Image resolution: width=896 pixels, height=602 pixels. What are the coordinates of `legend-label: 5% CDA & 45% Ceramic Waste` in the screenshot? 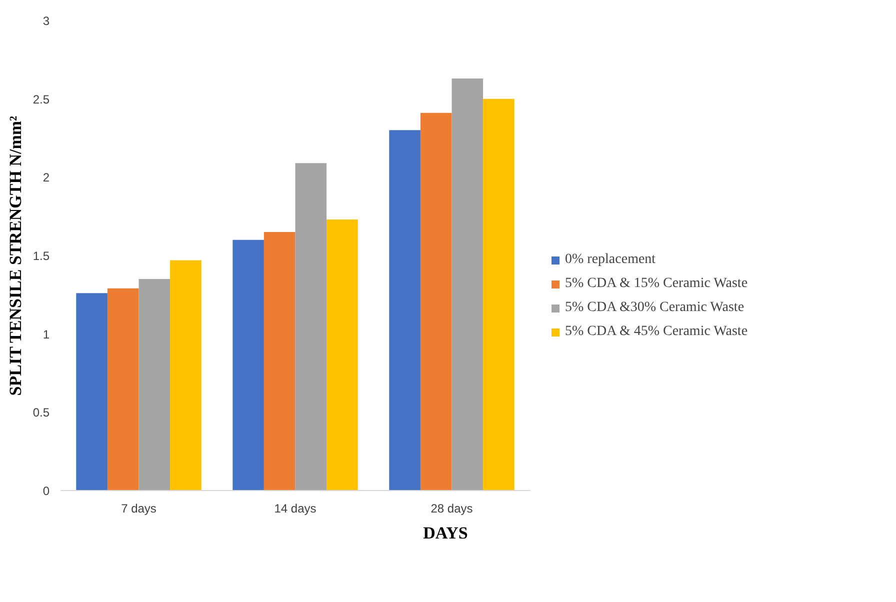 It's located at (656, 332).